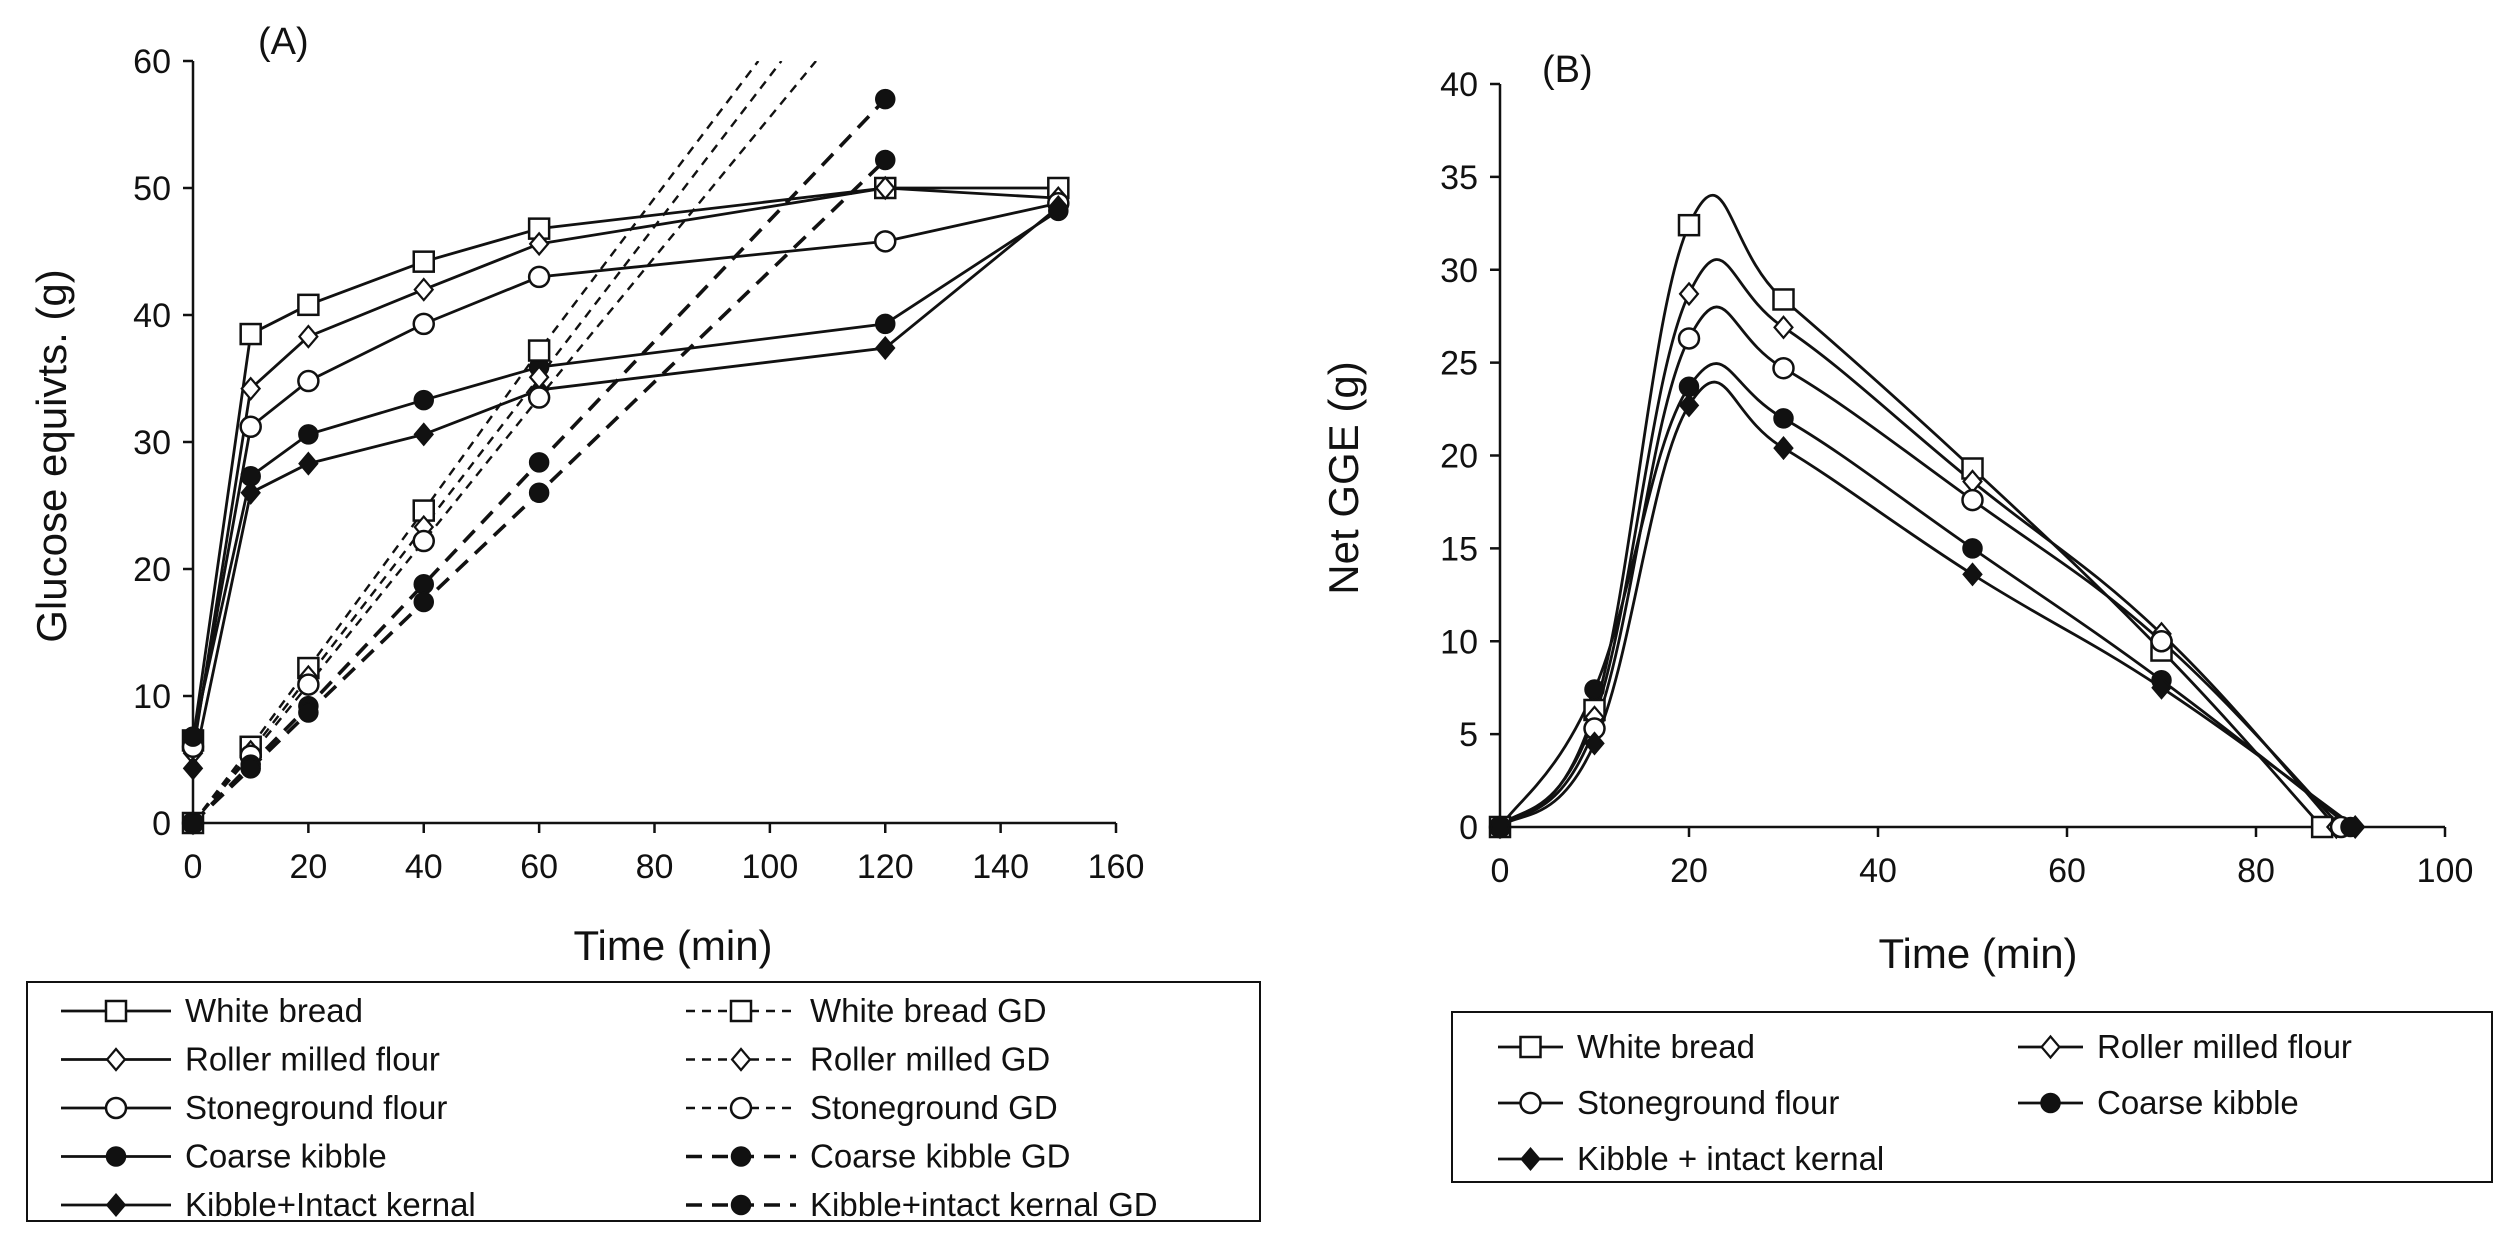 Image resolution: width=2512 pixels, height=1236 pixels. What do you see at coordinates (193, 867) in the screenshot?
I see `x-tick-label: 0` at bounding box center [193, 867].